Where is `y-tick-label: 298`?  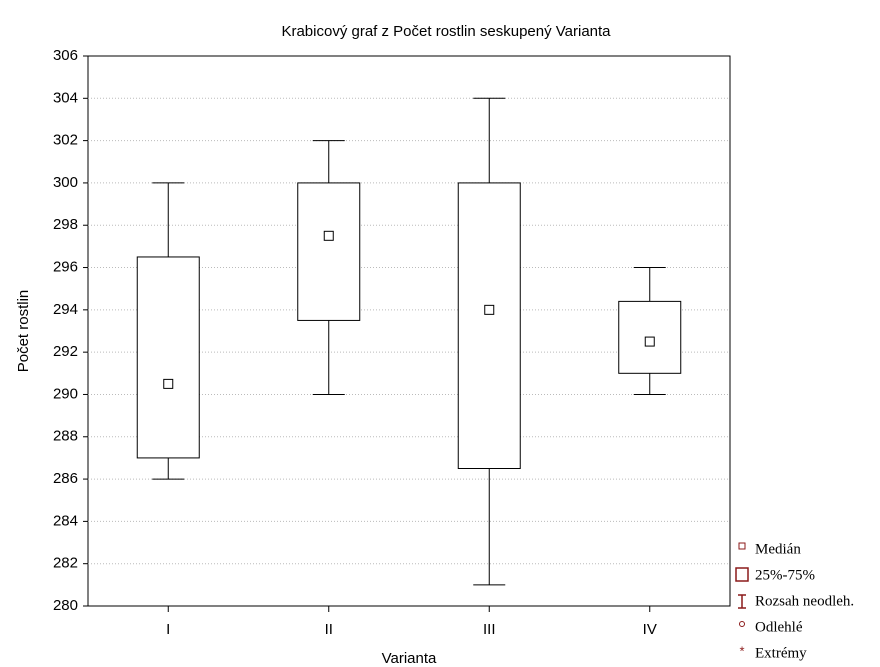 y-tick-label: 298 is located at coordinates (65, 224).